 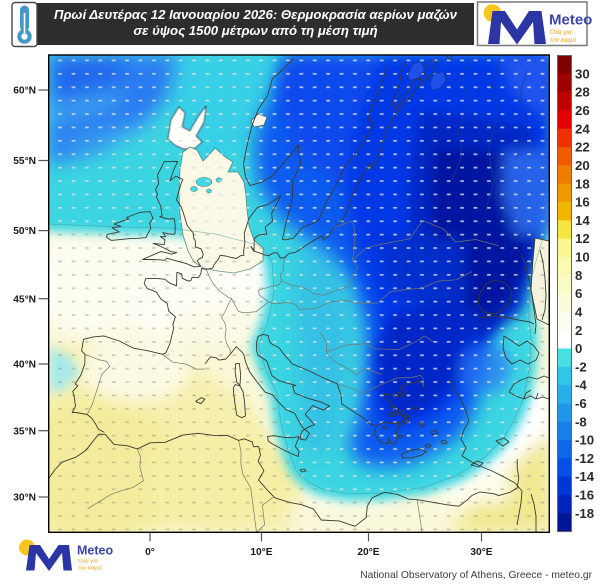 What do you see at coordinates (581, 403) in the screenshot?
I see `svg-text: -6` at bounding box center [581, 403].